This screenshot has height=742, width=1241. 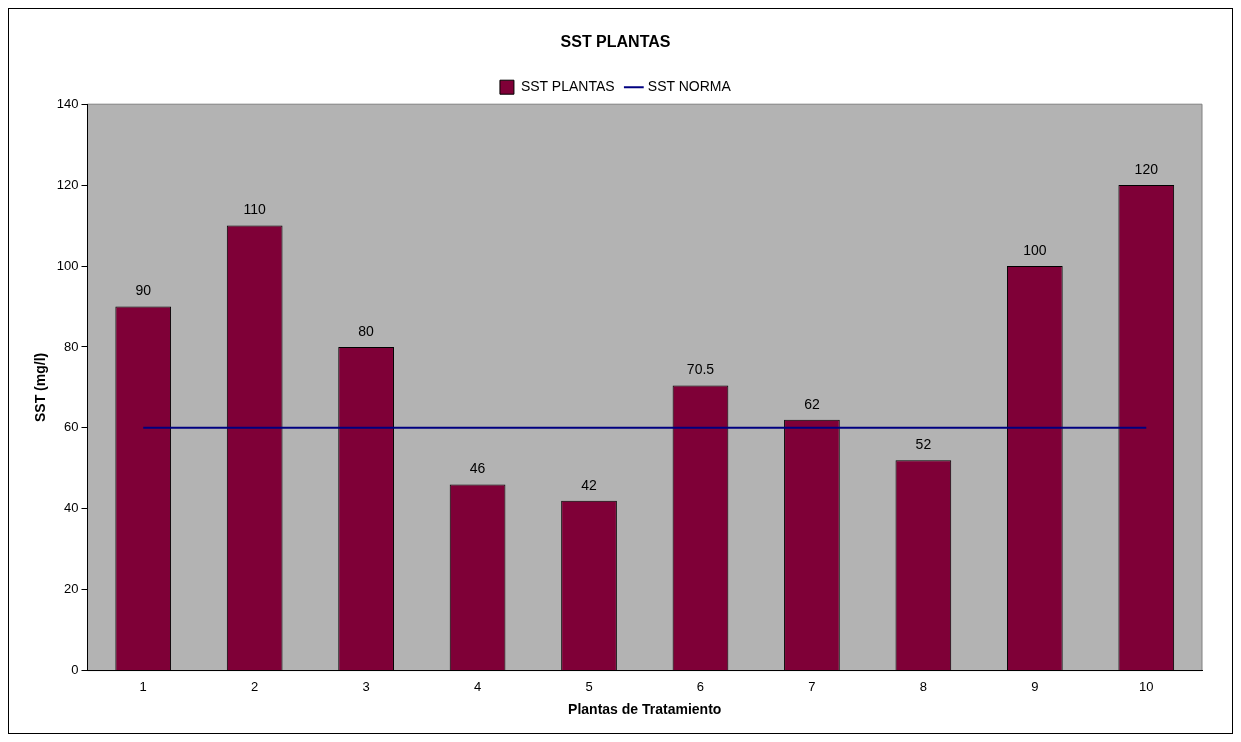 I want to click on x-tick-label: 1, so click(x=143, y=686).